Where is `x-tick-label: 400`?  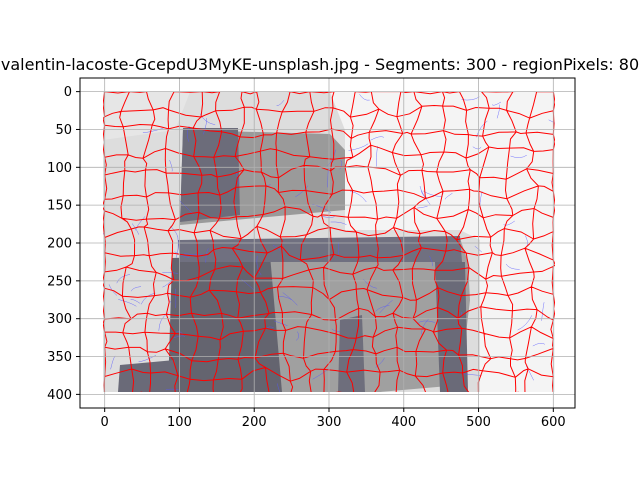
x-tick-label: 400 is located at coordinates (403, 422).